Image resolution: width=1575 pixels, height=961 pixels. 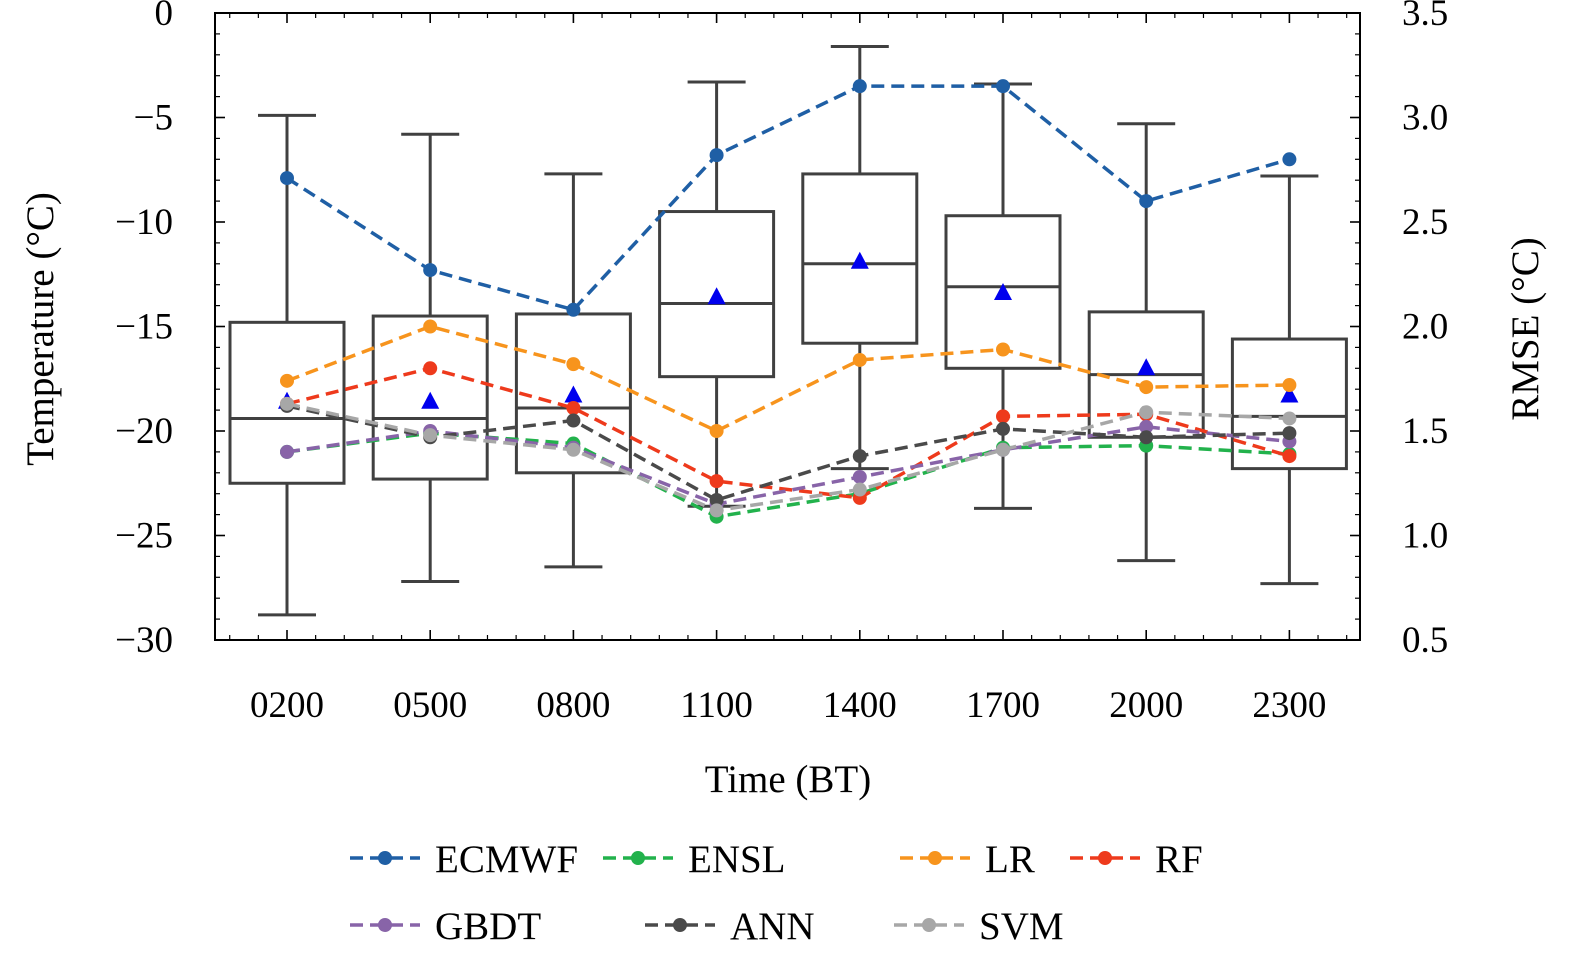 What do you see at coordinates (1525, 329) in the screenshot?
I see `y-axis-title-right: RMSE (°C)` at bounding box center [1525, 329].